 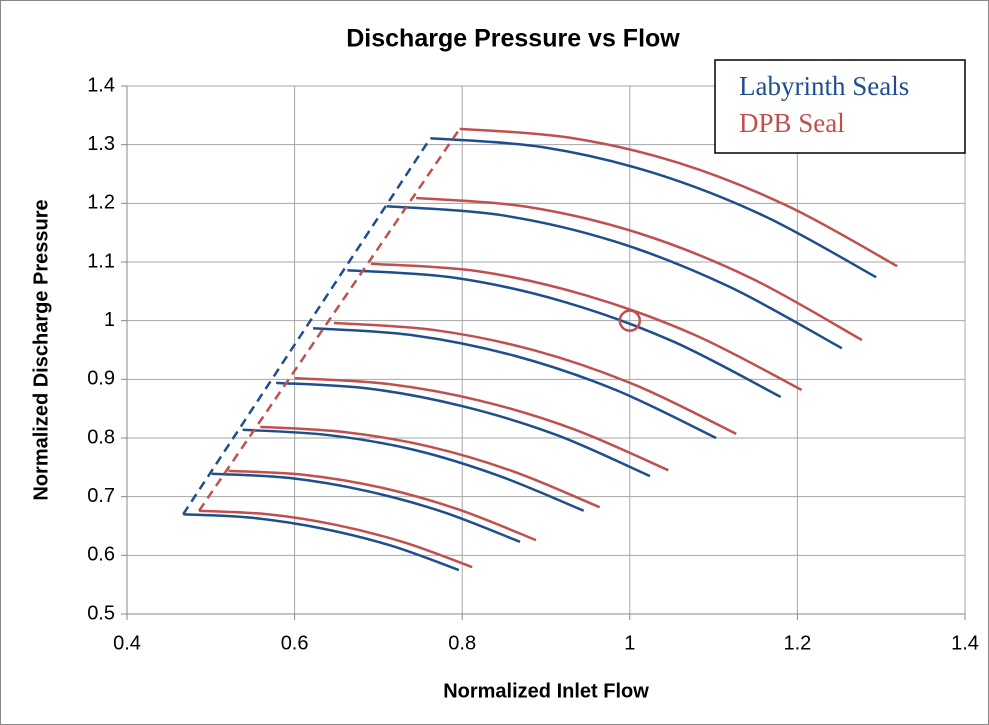 I want to click on highlight-marker, so click(x=630, y=320).